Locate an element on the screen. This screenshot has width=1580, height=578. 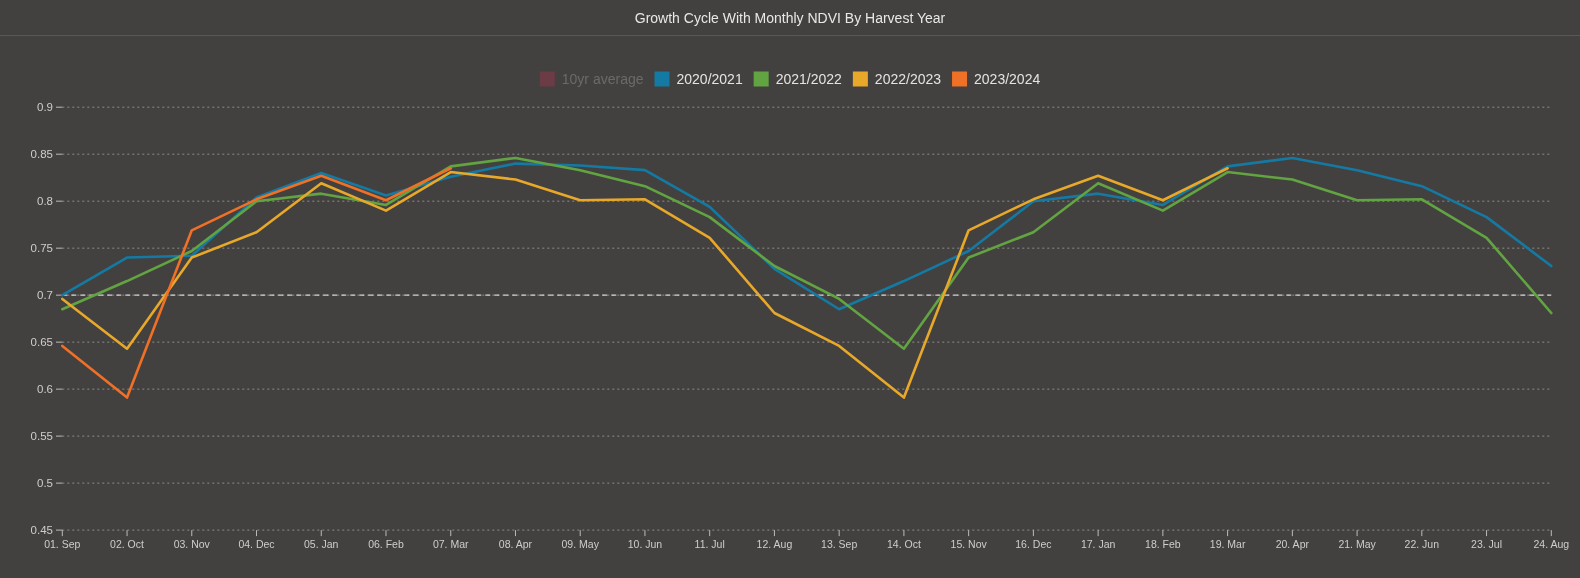
x-tick-label: 12. Aug is located at coordinates (774, 544).